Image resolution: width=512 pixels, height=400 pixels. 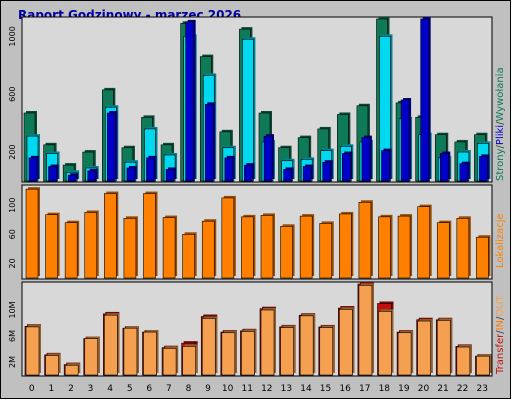 What do you see at coordinates (462, 389) in the screenshot?
I see `x-tick-label: 22` at bounding box center [462, 389].